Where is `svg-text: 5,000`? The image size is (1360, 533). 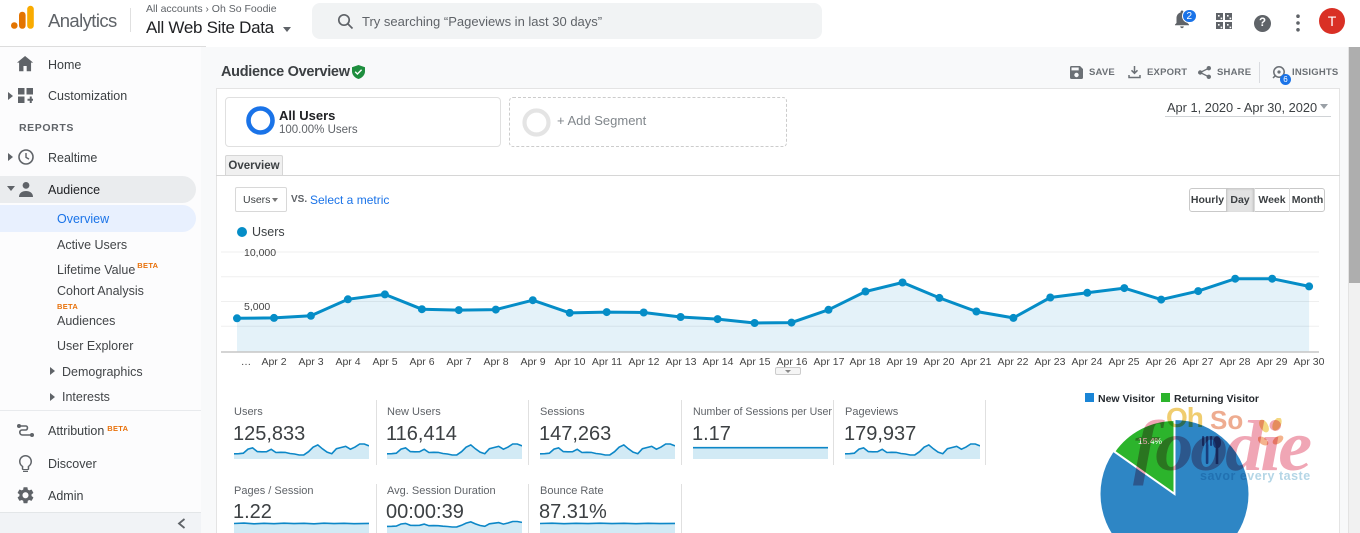 svg-text: 5,000 is located at coordinates (257, 307).